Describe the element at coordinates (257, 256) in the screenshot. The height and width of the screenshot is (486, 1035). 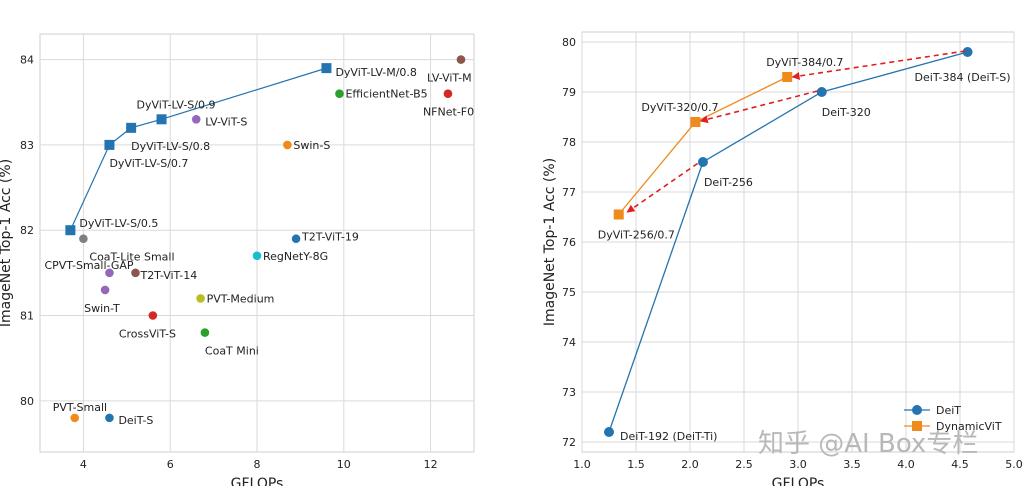
I see `point-regnety-8g` at that location.